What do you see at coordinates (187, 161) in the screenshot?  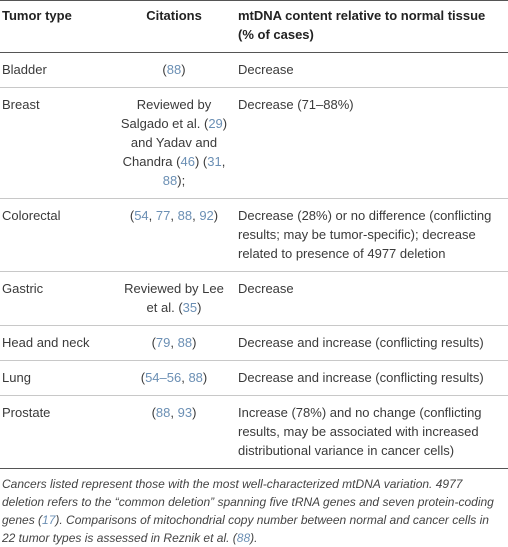 I see `reference: 46` at bounding box center [187, 161].